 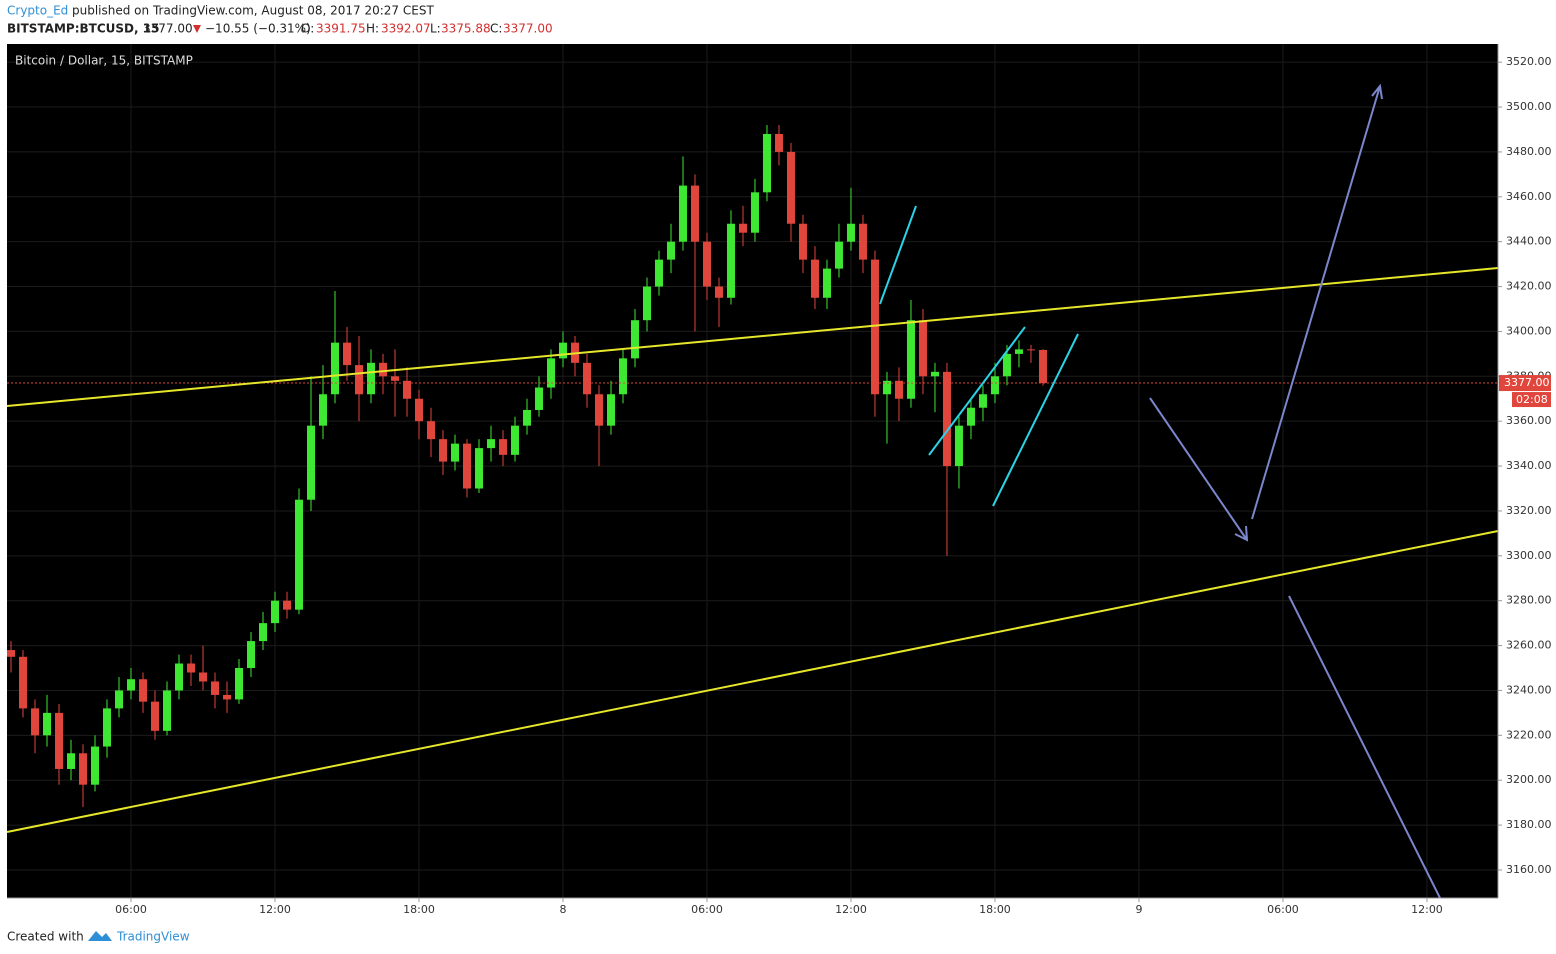 I want to click on h-label: H:, so click(x=372, y=29).